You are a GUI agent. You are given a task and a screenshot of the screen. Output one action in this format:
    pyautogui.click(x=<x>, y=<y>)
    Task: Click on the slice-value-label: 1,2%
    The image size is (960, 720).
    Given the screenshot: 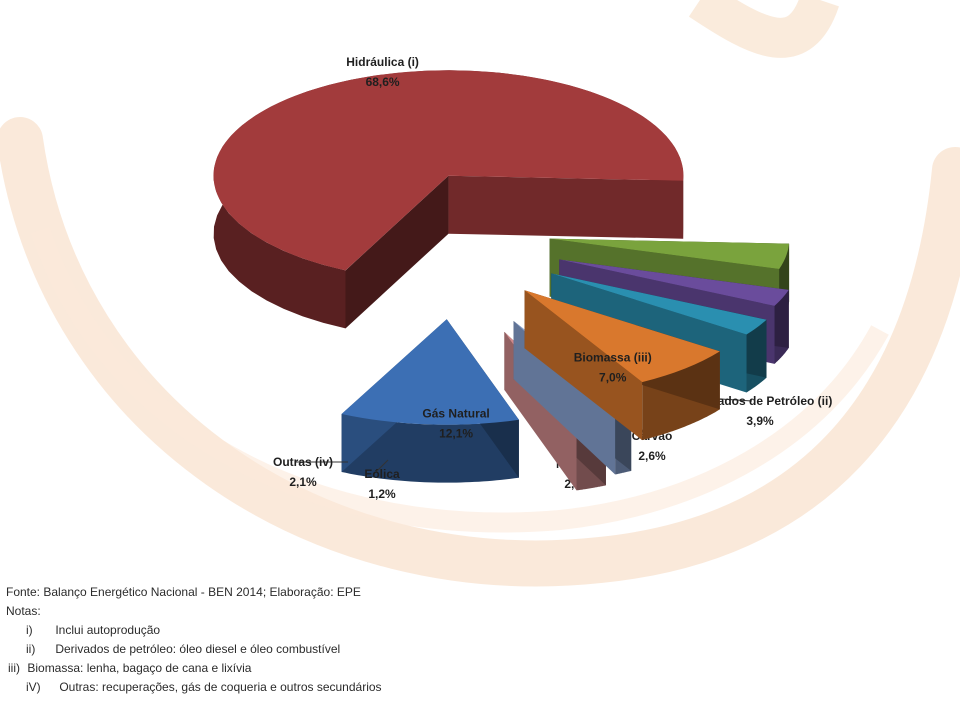 What is the action you would take?
    pyautogui.click(x=382, y=494)
    